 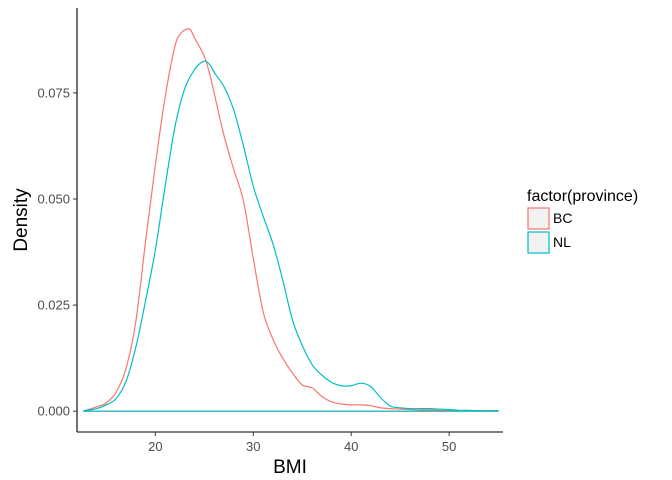 I want to click on x-tick-label: 30, so click(x=253, y=446).